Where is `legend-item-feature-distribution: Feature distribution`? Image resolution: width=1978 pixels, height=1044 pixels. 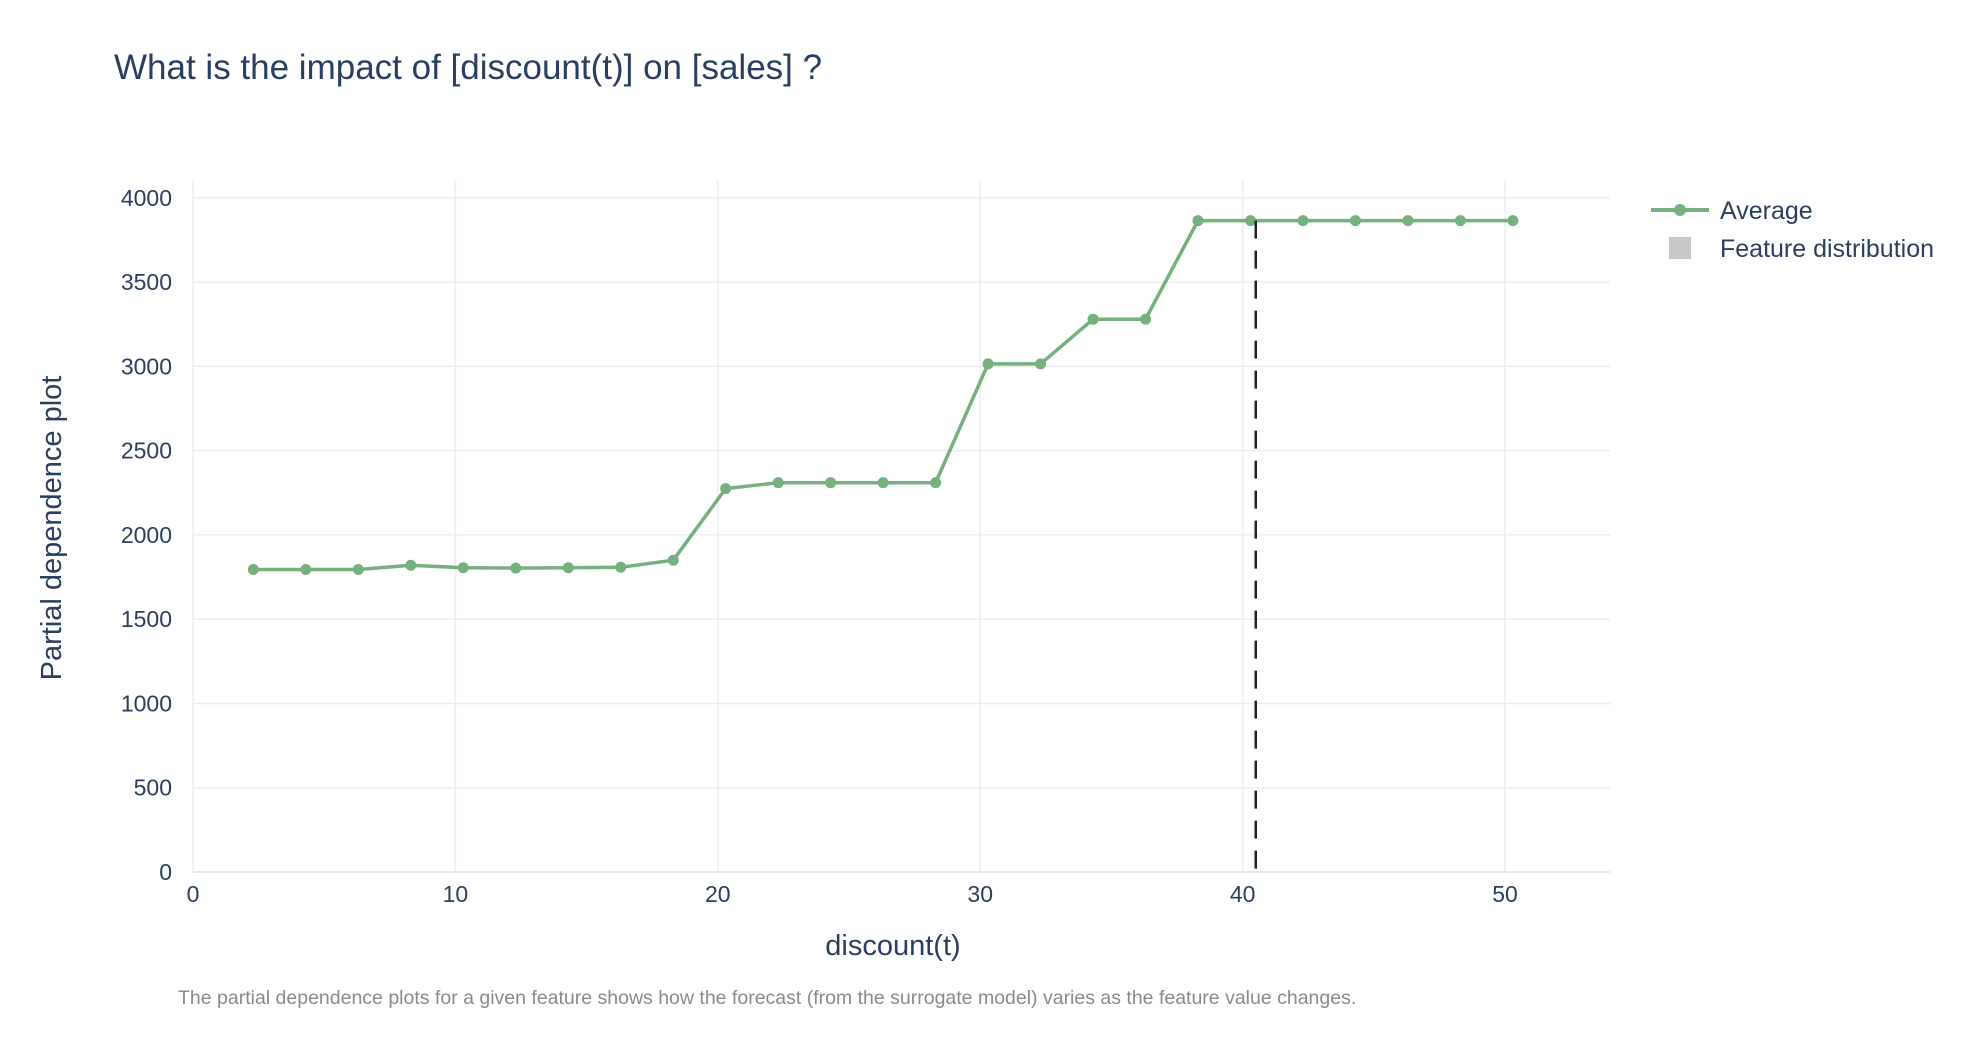
legend-item-feature-distribution: Feature distribution is located at coordinates (1801, 249).